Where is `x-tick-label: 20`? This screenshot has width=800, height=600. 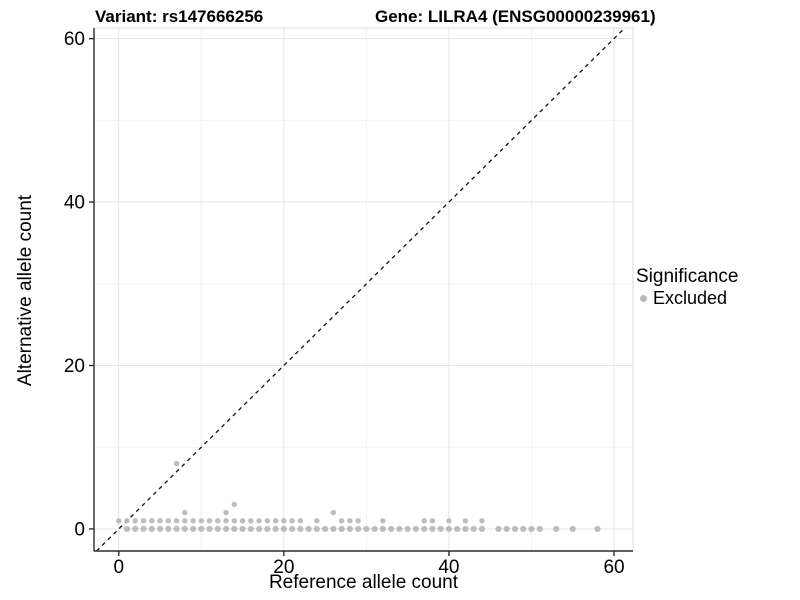 x-tick-label: 20 is located at coordinates (283, 567).